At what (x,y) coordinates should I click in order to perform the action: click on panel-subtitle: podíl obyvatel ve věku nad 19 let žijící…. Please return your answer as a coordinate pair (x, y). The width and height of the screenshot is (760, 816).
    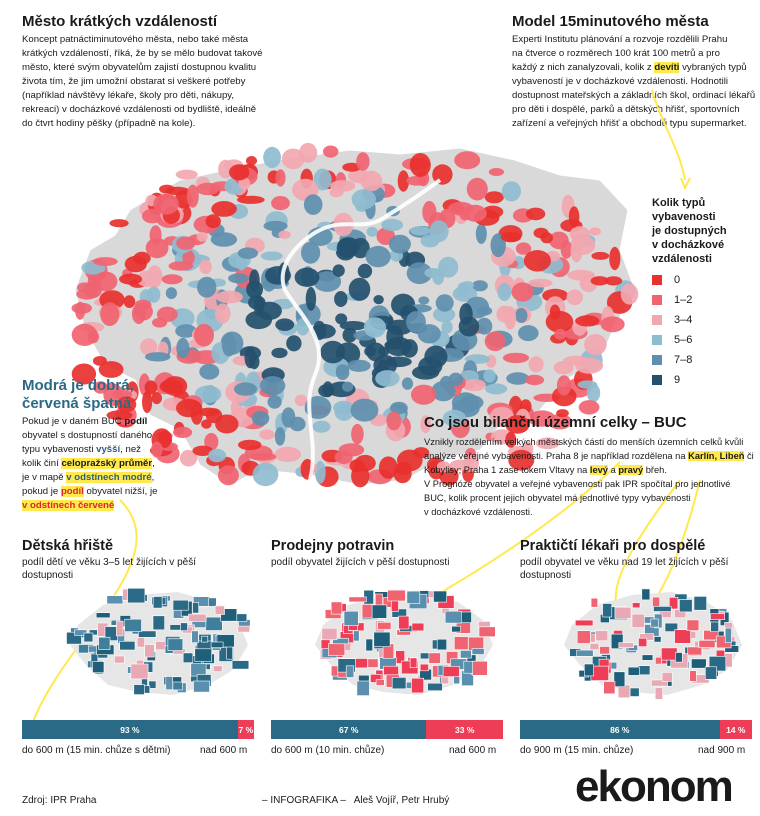
    Looking at the image, I should click on (624, 569).